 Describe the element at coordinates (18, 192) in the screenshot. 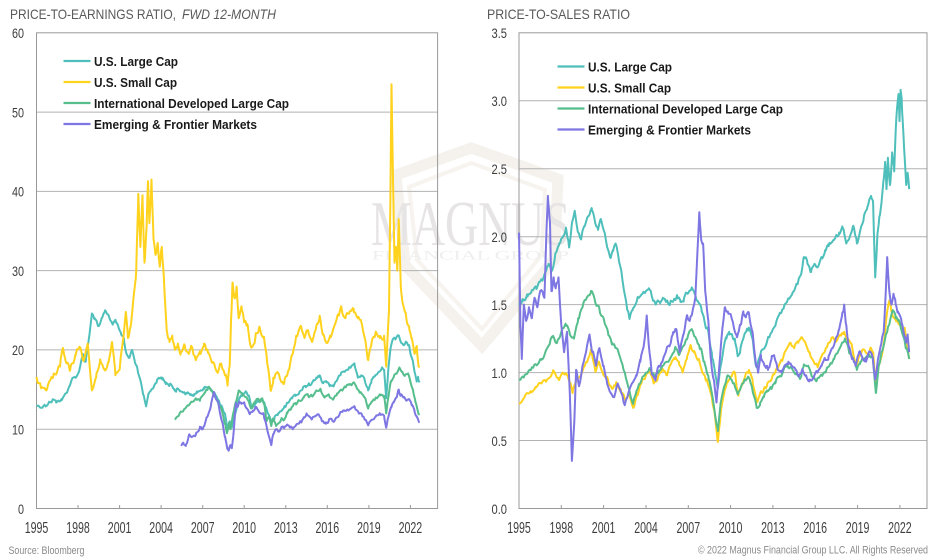

I see `svg-text: 40` at that location.